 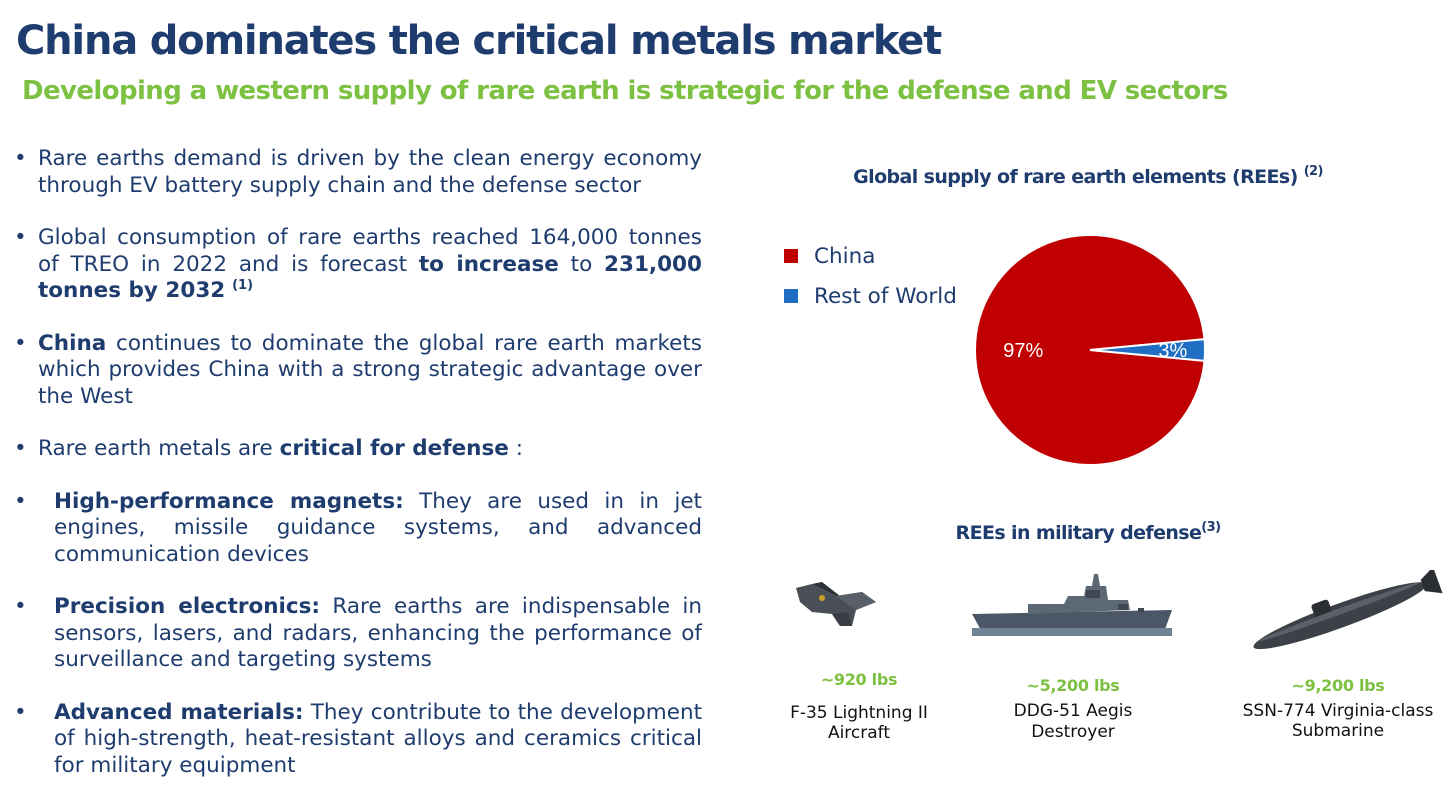 What do you see at coordinates (1073, 685) in the screenshot?
I see `equipment-weight: ~5,200 lbs` at bounding box center [1073, 685].